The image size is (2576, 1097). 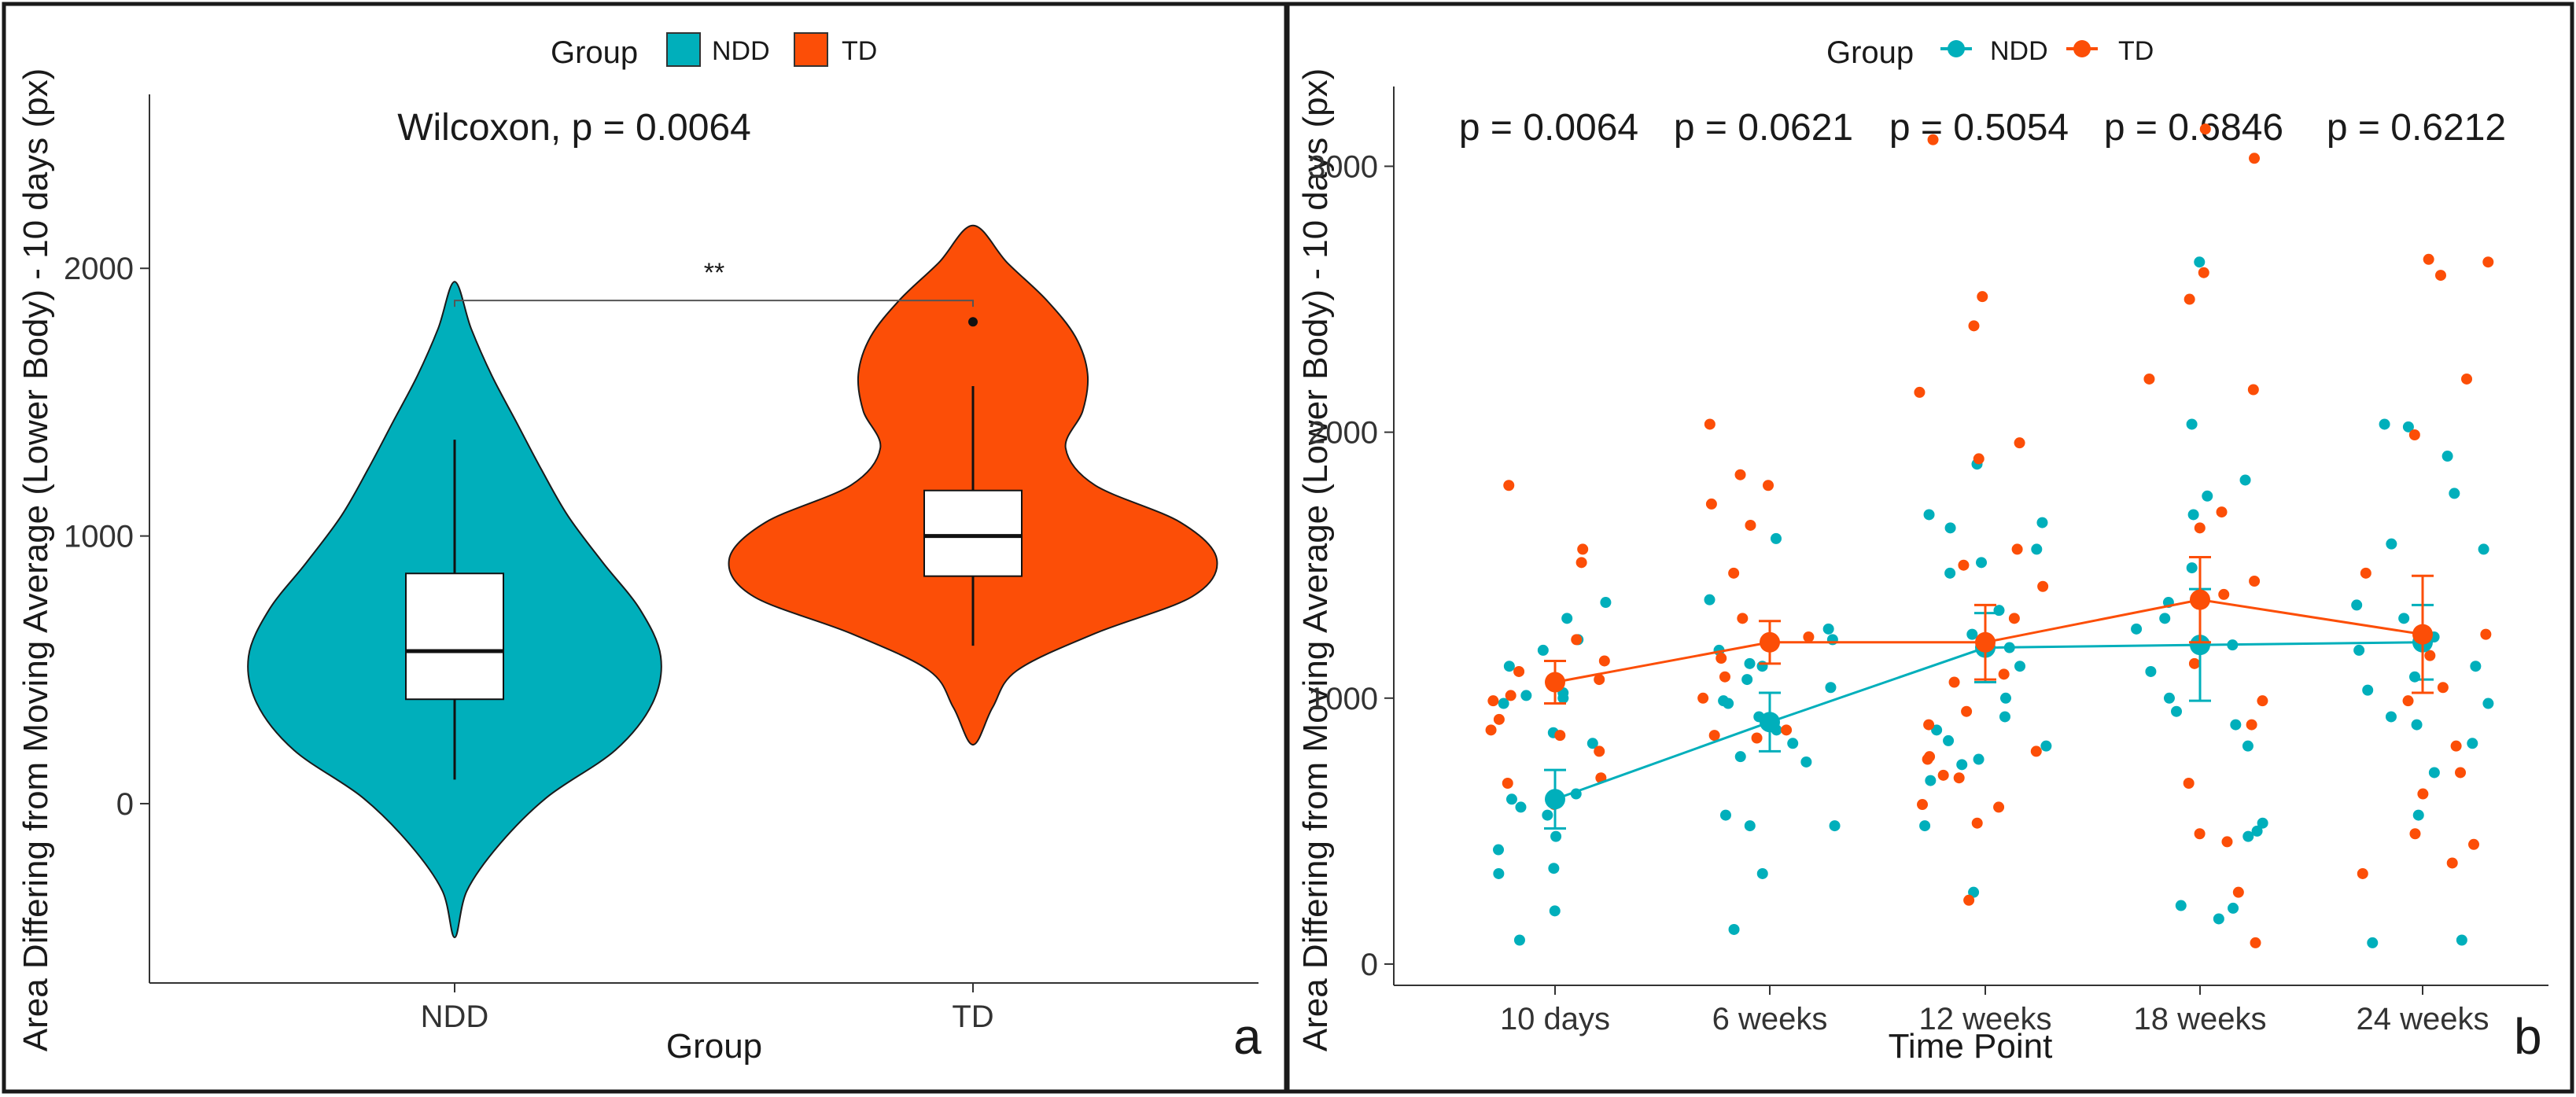 What do you see at coordinates (455, 1016) in the screenshot?
I see `x-tick-label: NDD` at bounding box center [455, 1016].